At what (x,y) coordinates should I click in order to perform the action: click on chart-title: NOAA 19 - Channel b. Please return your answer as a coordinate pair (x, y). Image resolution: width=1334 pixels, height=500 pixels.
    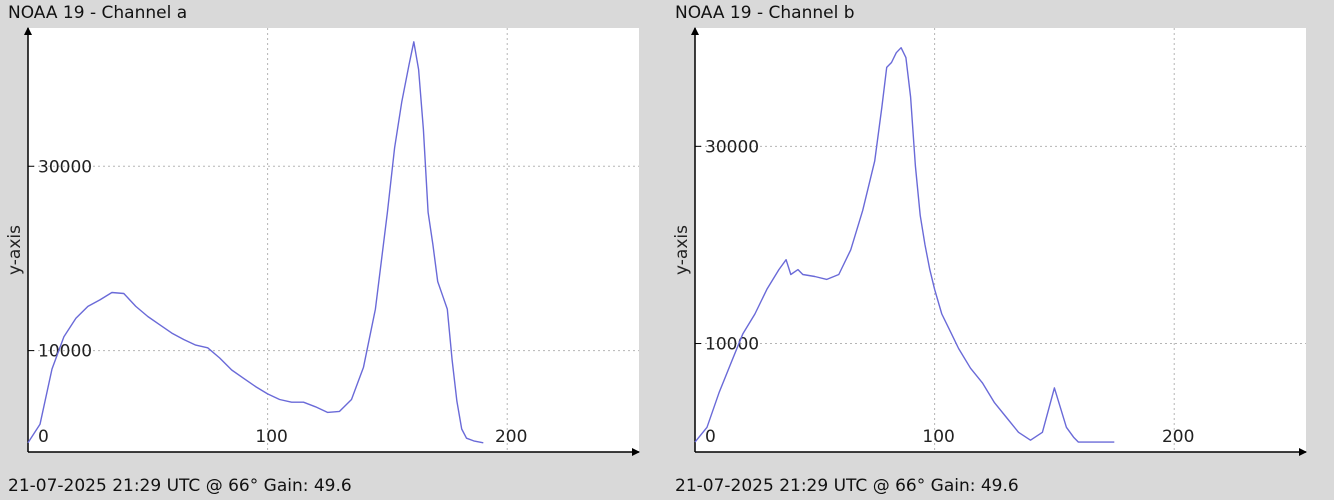
    Looking at the image, I should click on (765, 13).